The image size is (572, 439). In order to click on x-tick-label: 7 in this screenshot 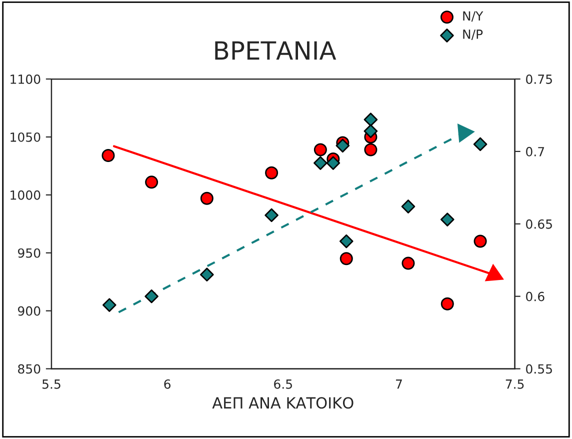, I will do `click(399, 384)`.